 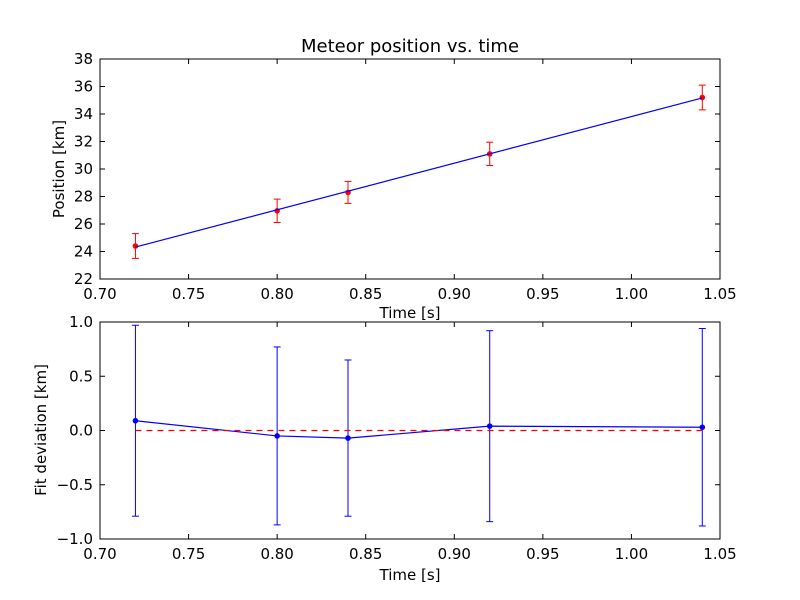 I want to click on position-x-tick-label: 0.90, so click(x=454, y=294).